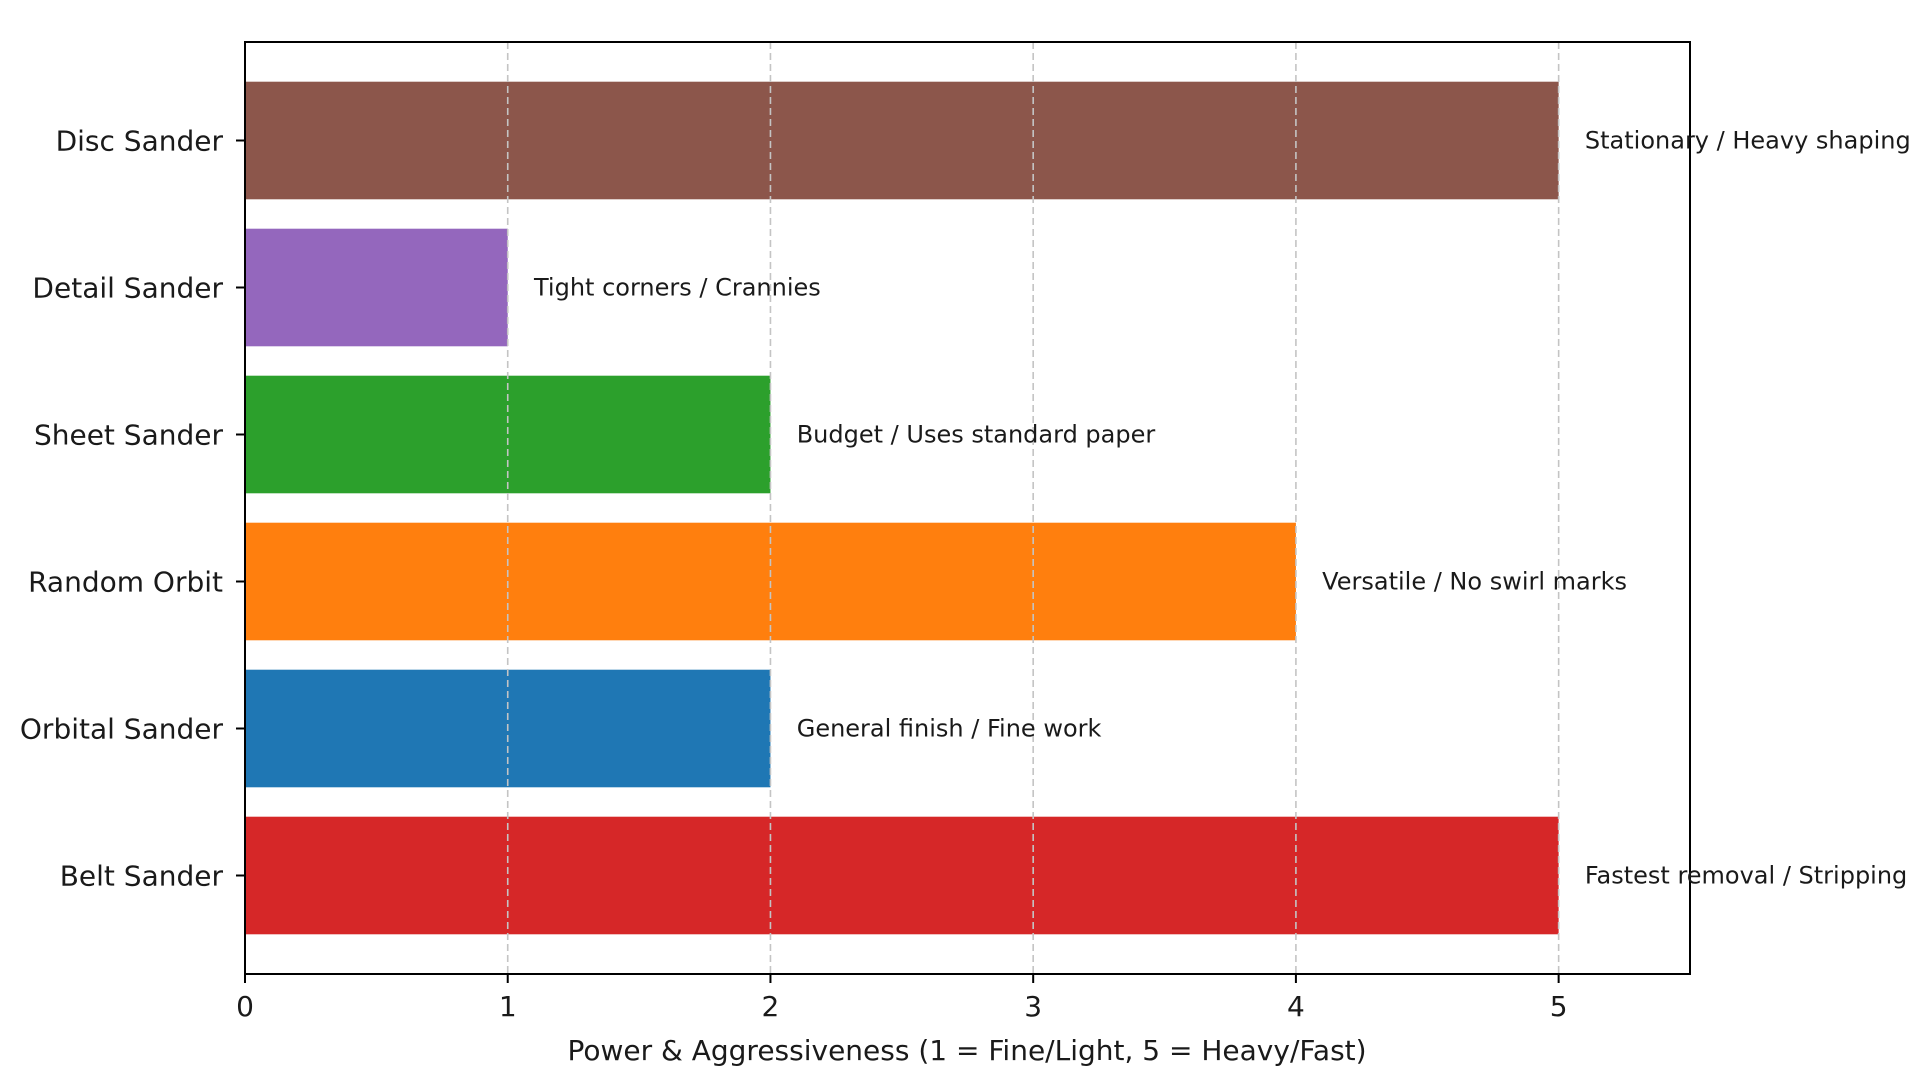 The width and height of the screenshot is (1920, 1080). Describe the element at coordinates (129, 435) in the screenshot. I see `y-tick-label: Sheet Sander` at that location.